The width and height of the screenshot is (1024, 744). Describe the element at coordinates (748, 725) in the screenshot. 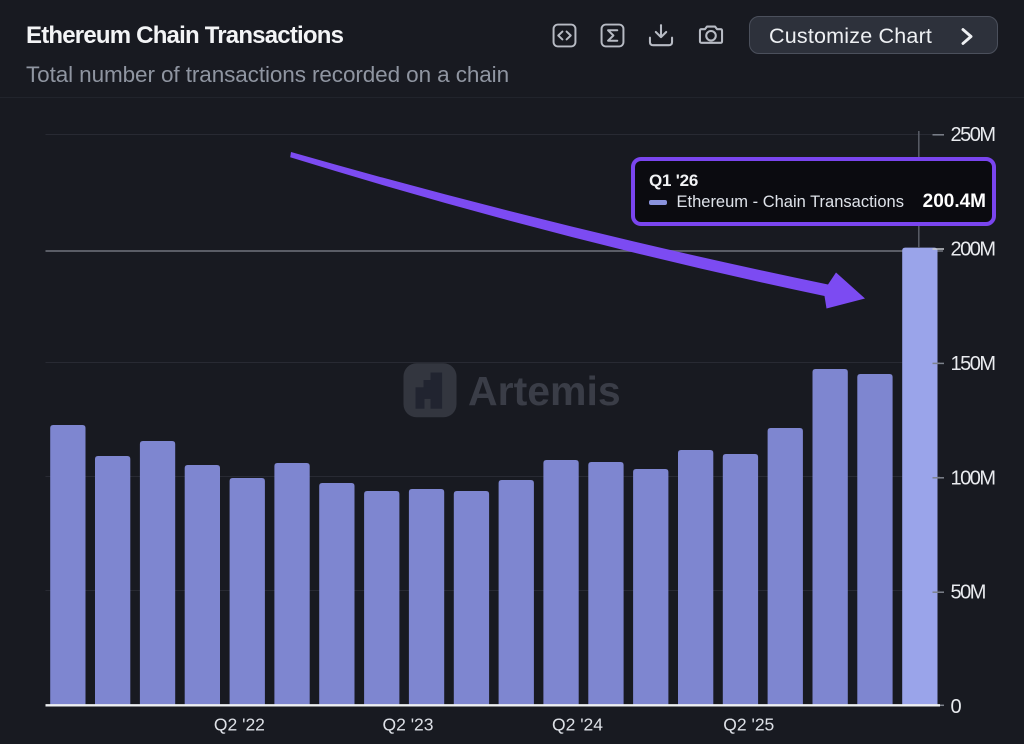

I see `svg-text: Q2 '25` at that location.